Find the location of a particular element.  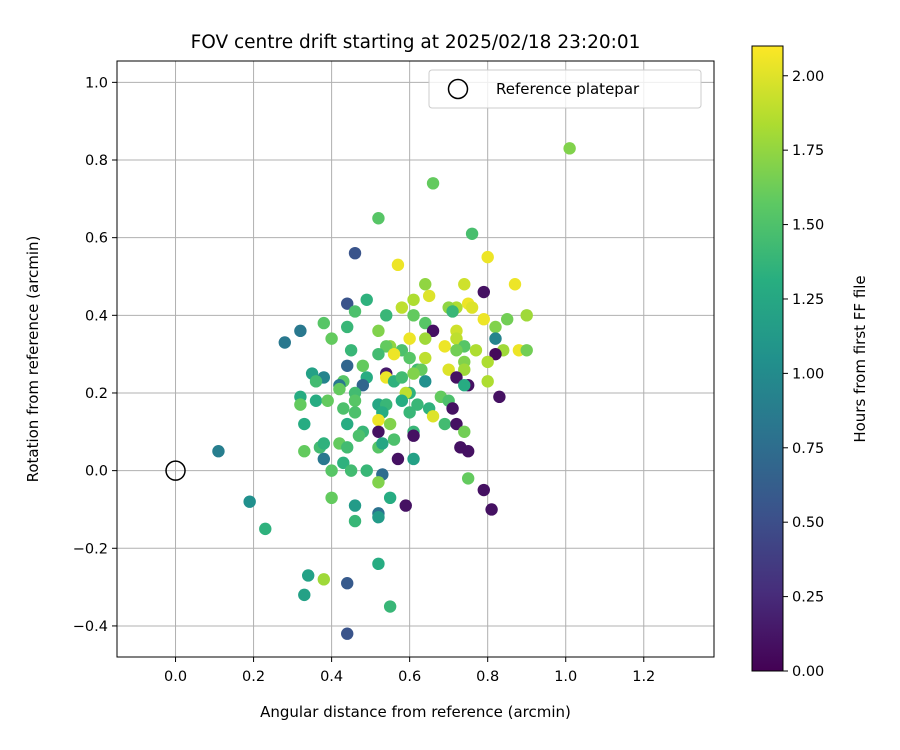

y-tick-label: 0.4 is located at coordinates (96, 316).